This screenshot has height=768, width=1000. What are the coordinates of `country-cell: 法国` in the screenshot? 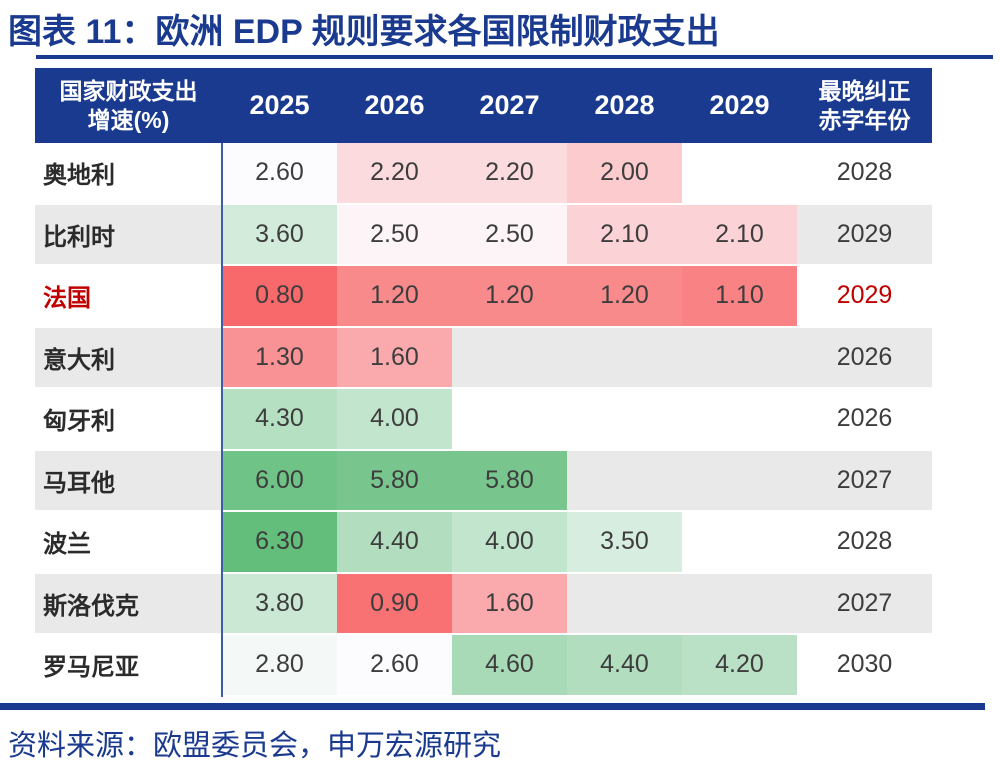 It's located at (67, 299).